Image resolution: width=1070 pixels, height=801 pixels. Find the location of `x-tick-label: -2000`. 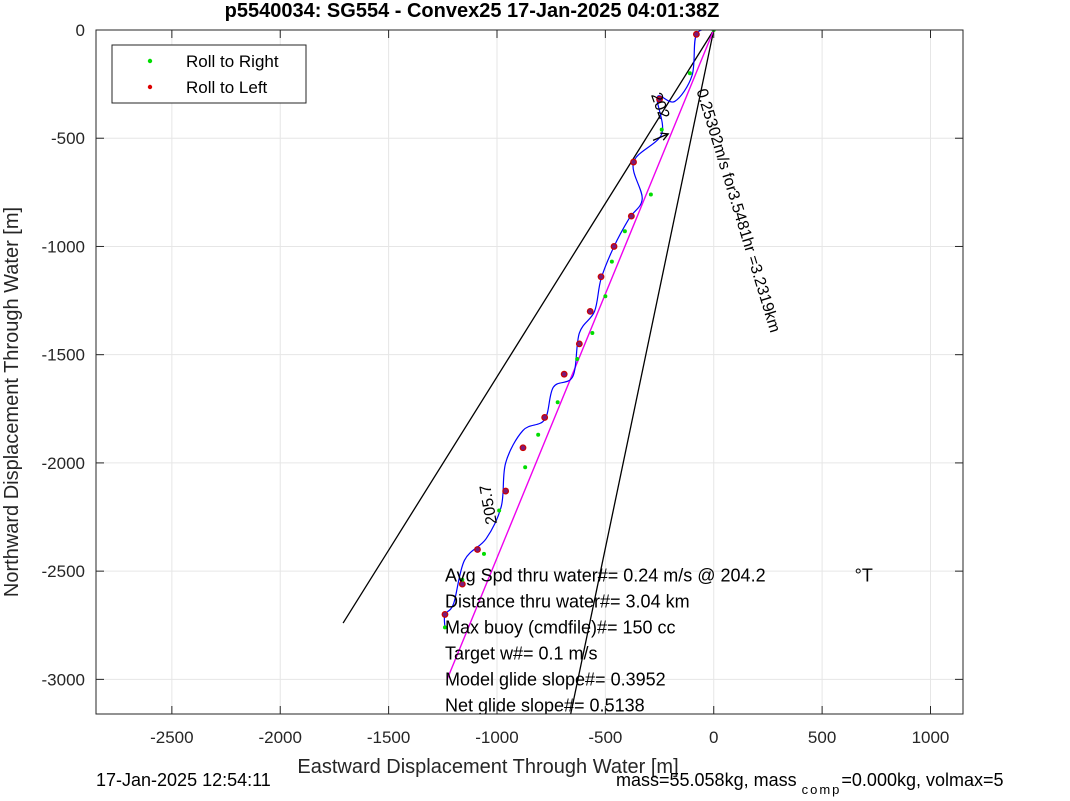

x-tick-label: -2000 is located at coordinates (279, 737).